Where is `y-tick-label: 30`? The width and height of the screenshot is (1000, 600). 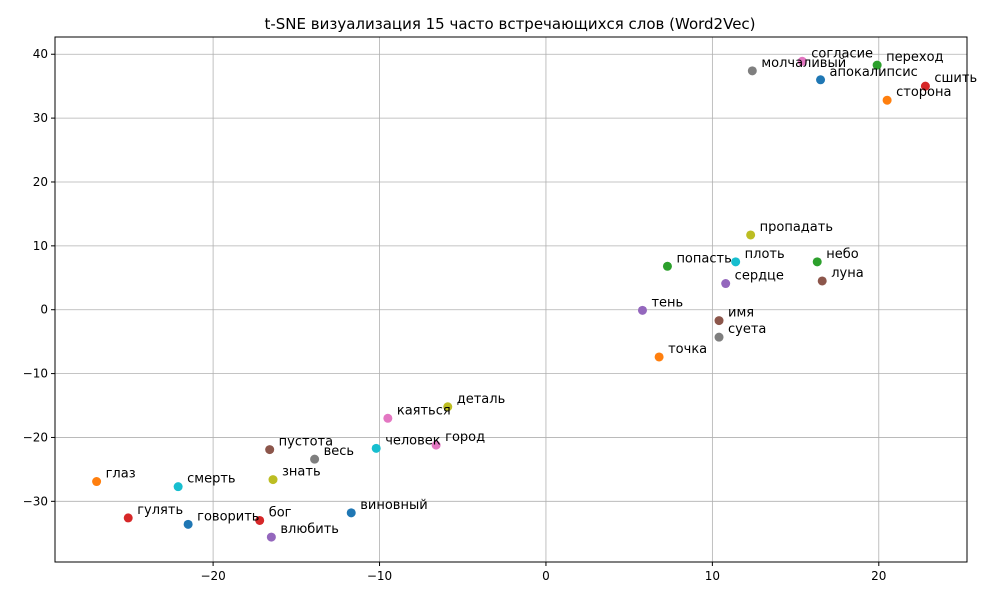 y-tick-label: 30 is located at coordinates (40, 118).